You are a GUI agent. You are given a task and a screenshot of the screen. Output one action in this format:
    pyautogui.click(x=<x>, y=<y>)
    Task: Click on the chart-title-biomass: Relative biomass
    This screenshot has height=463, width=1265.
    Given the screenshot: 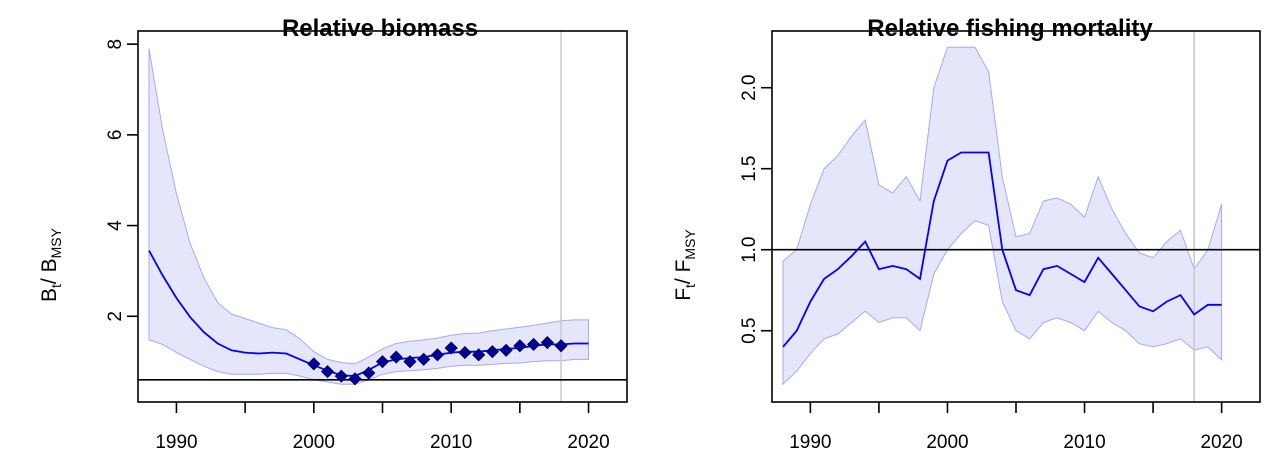 What is the action you would take?
    pyautogui.click(x=380, y=28)
    